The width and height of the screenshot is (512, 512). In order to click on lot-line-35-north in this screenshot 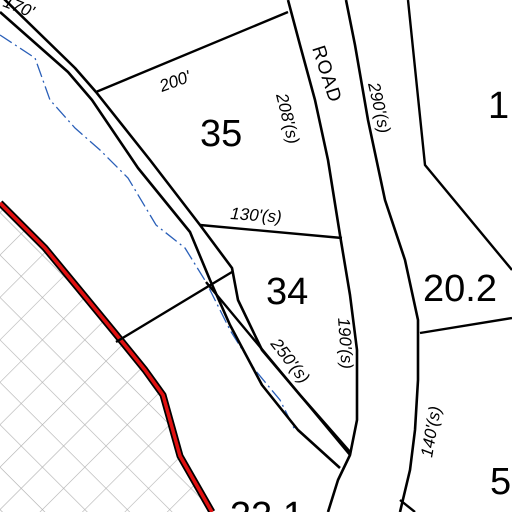, I will do `click(192, 52)`.